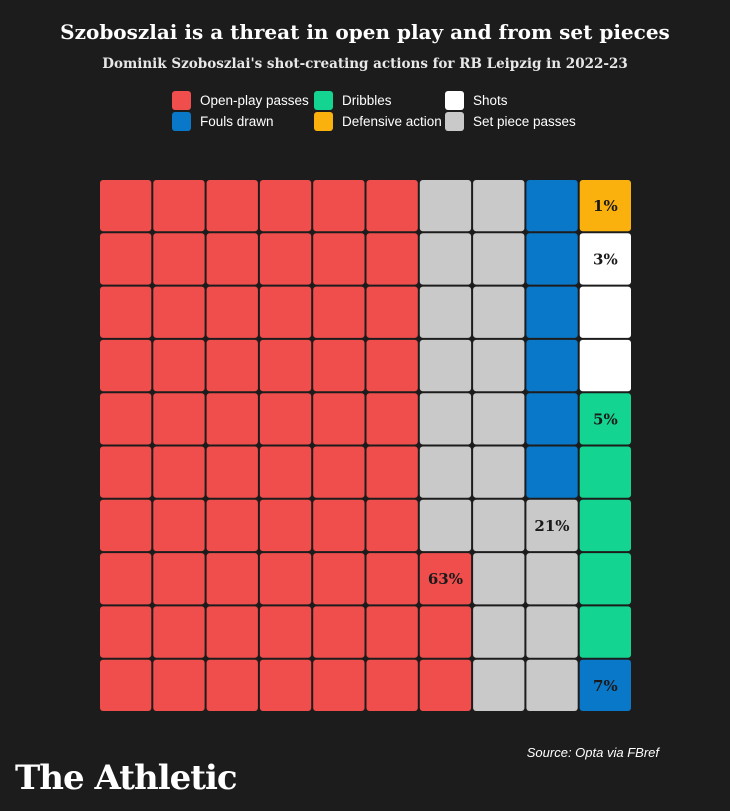  I want to click on data-label-defensive: 1%, so click(605, 206).